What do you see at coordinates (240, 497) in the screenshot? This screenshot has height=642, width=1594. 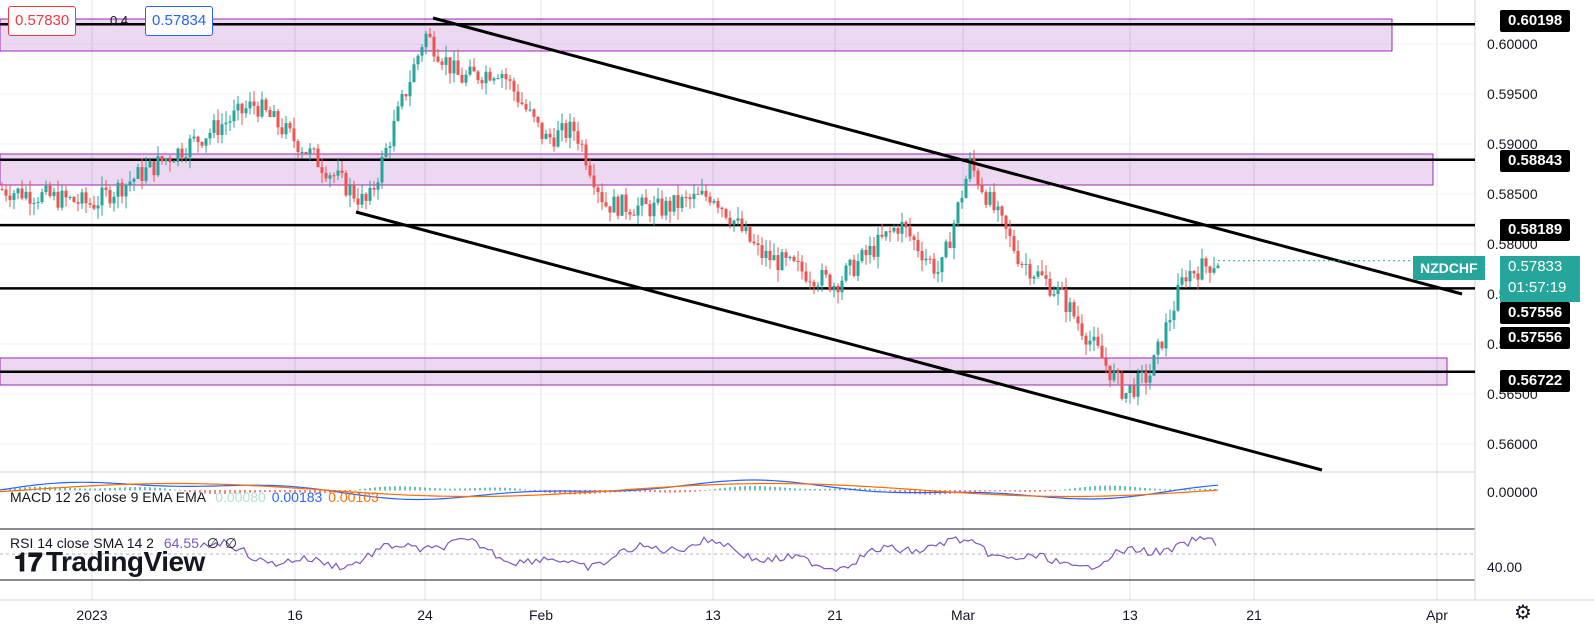 I see `macd-hist-value: 0.00080` at bounding box center [240, 497].